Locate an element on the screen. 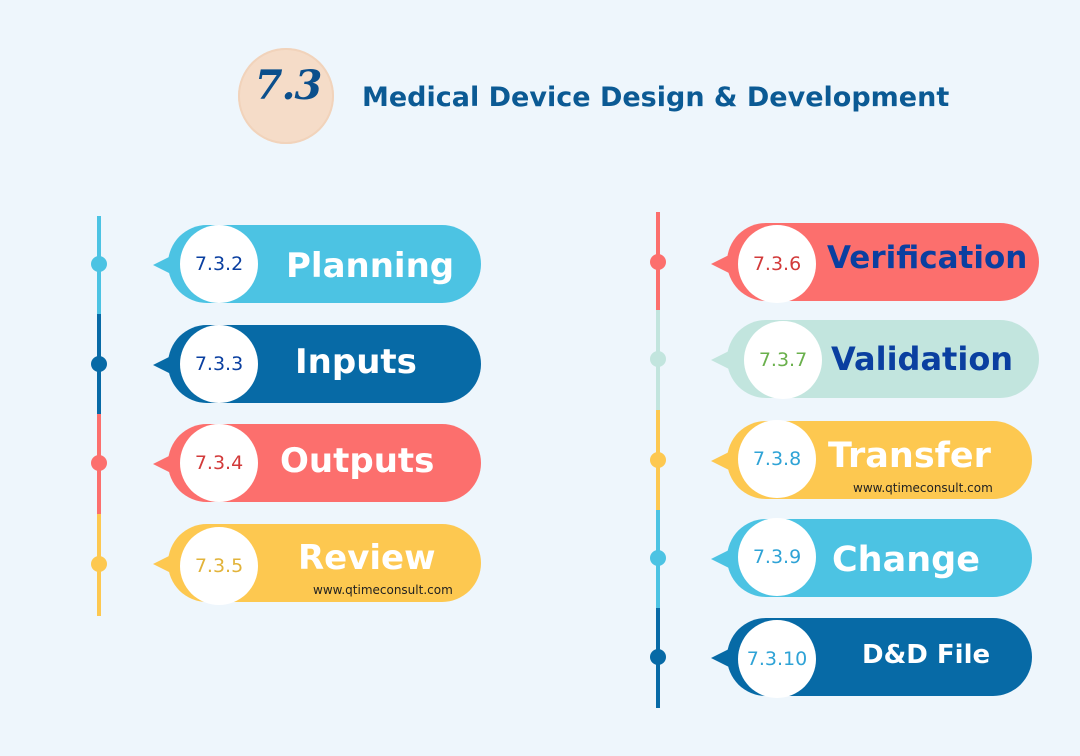 The width and height of the screenshot is (1080, 756). step-label: Outputs is located at coordinates (357, 461).